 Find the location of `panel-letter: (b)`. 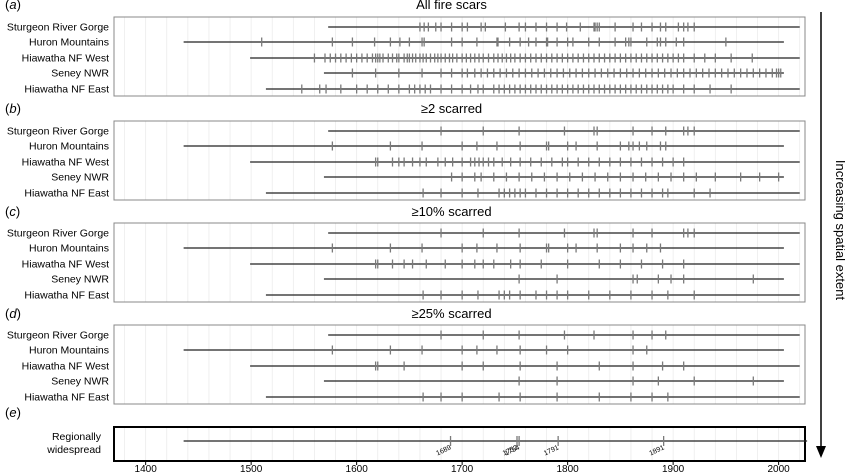

panel-letter: (b) is located at coordinates (13, 108).